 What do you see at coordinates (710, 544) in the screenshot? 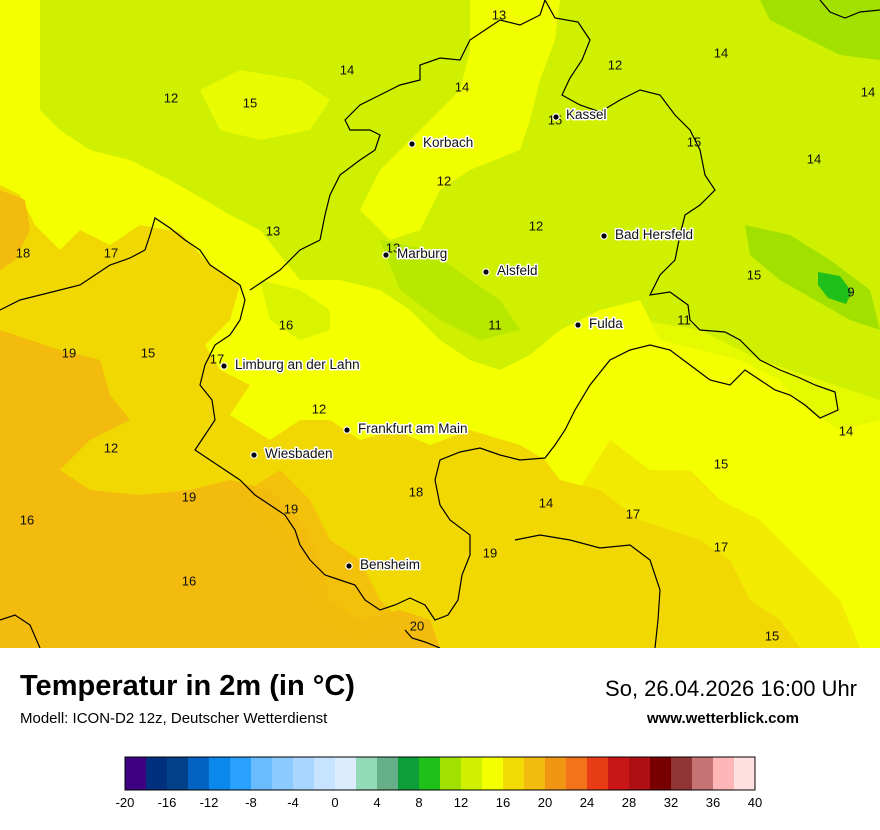
I see `warm-zone-east` at bounding box center [710, 544].